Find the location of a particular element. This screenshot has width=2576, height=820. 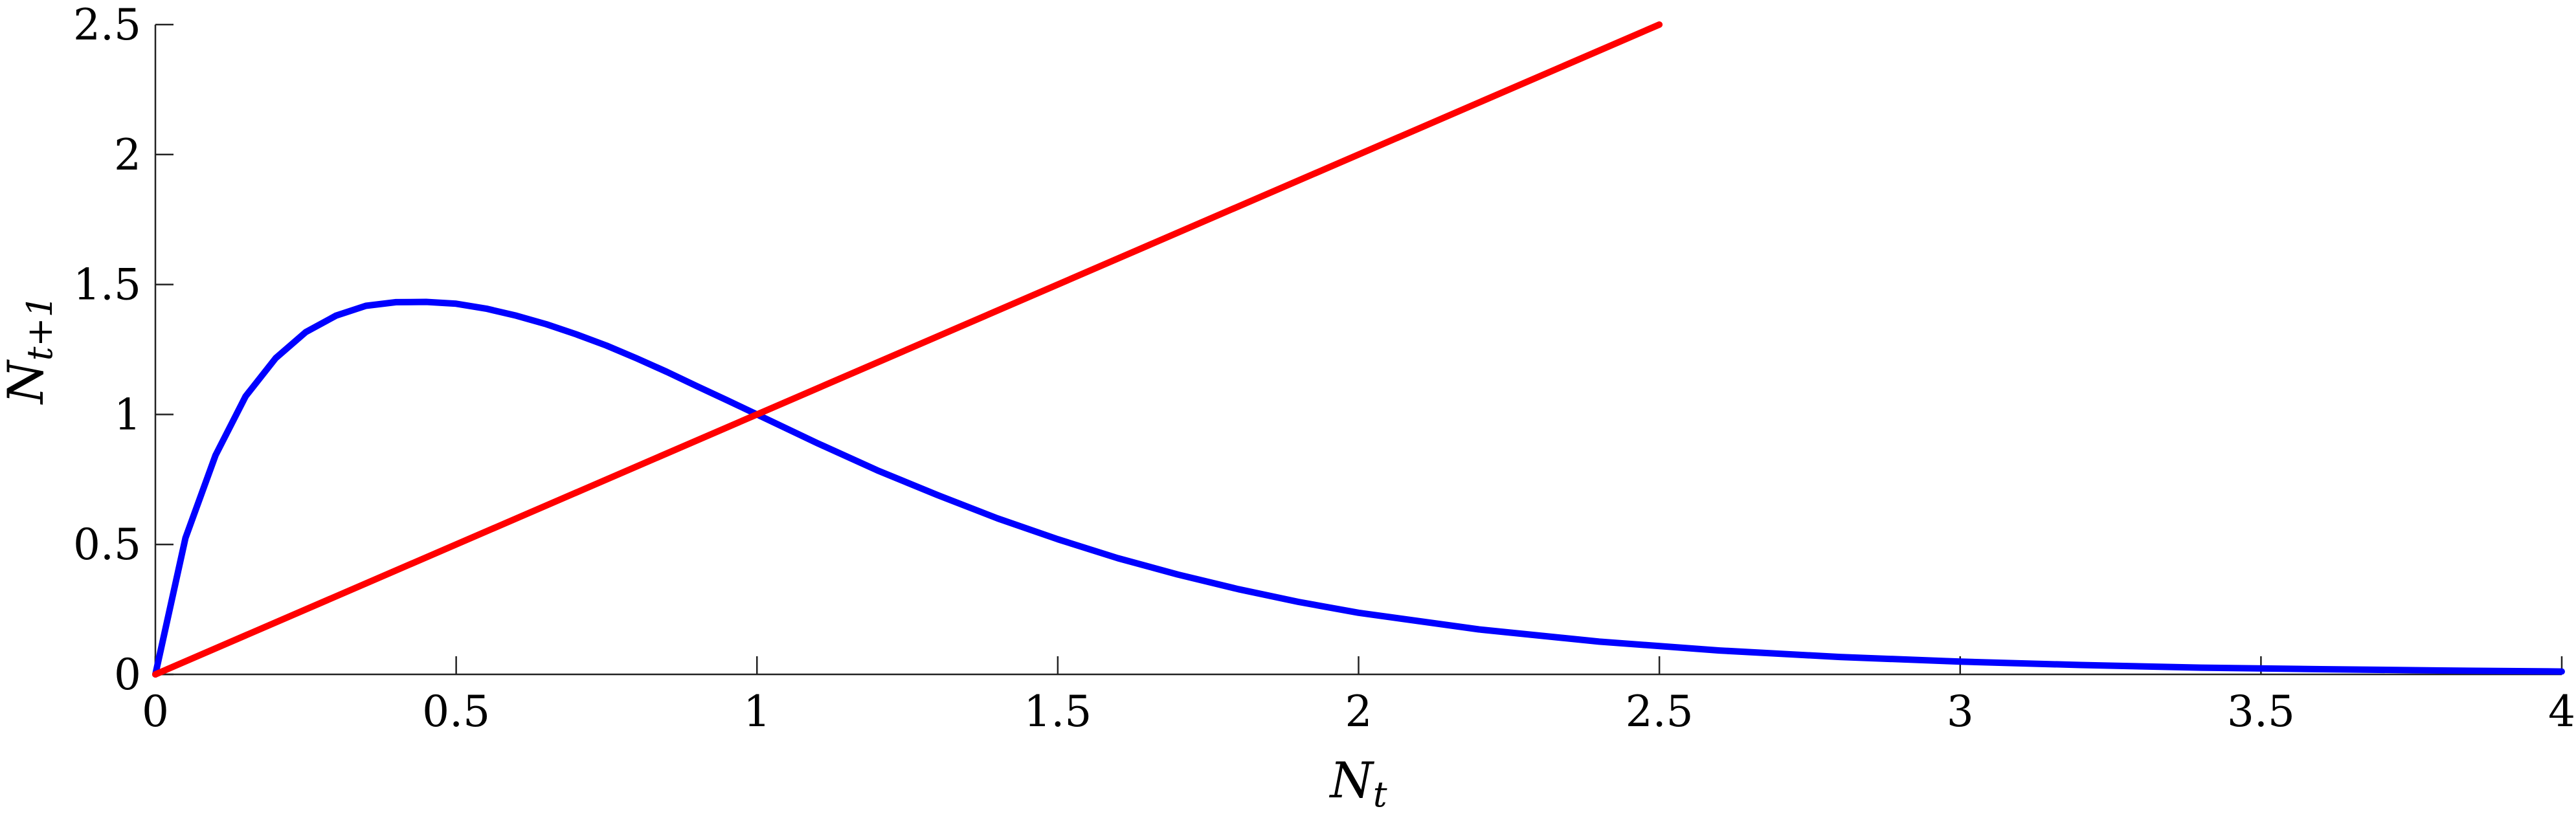

x-tick-label: 3.5 is located at coordinates (2261, 712).